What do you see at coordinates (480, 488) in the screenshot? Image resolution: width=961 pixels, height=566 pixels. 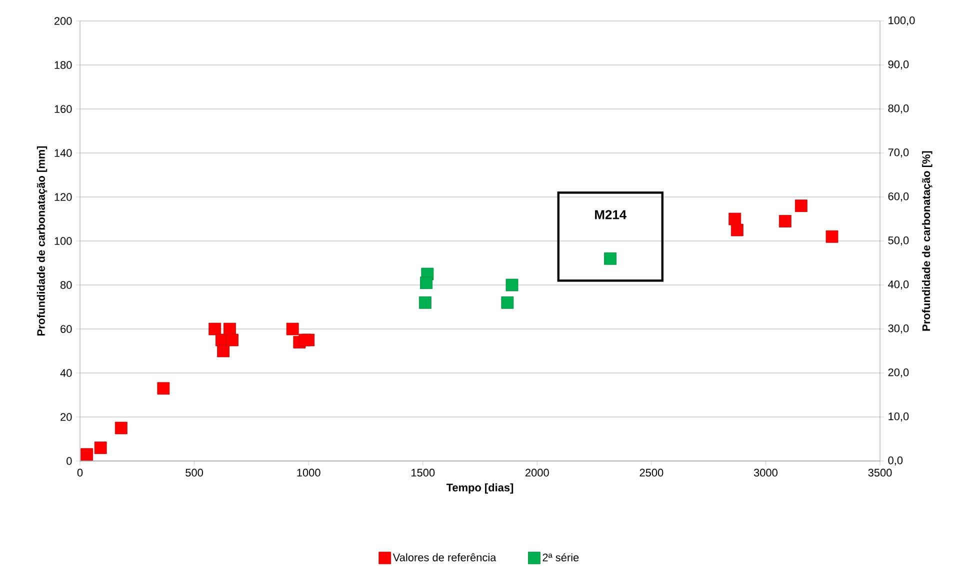 I see `x-axis-title: Tempo [dias]` at bounding box center [480, 488].